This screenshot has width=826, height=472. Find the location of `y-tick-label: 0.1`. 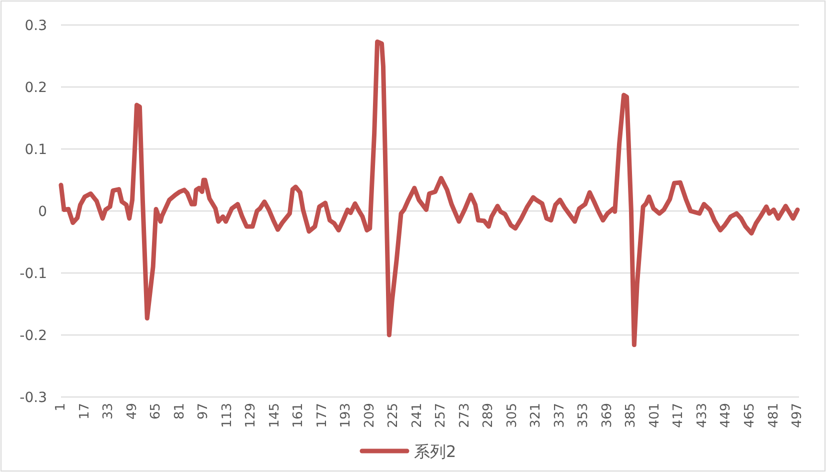

y-tick-label: 0.1 is located at coordinates (35, 150).